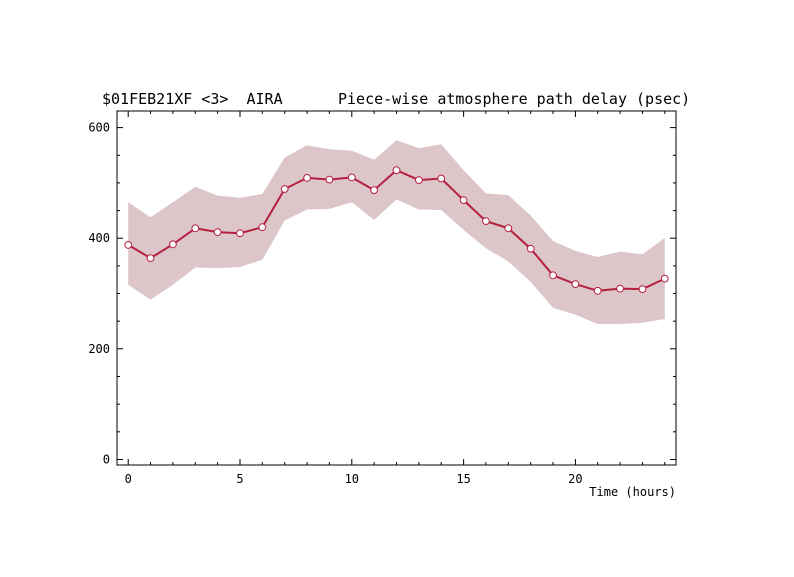 Image resolution: width=794 pixels, height=577 pixels. I want to click on chart-title-left: $01FEB21XF <3> AIRA, so click(192, 99).